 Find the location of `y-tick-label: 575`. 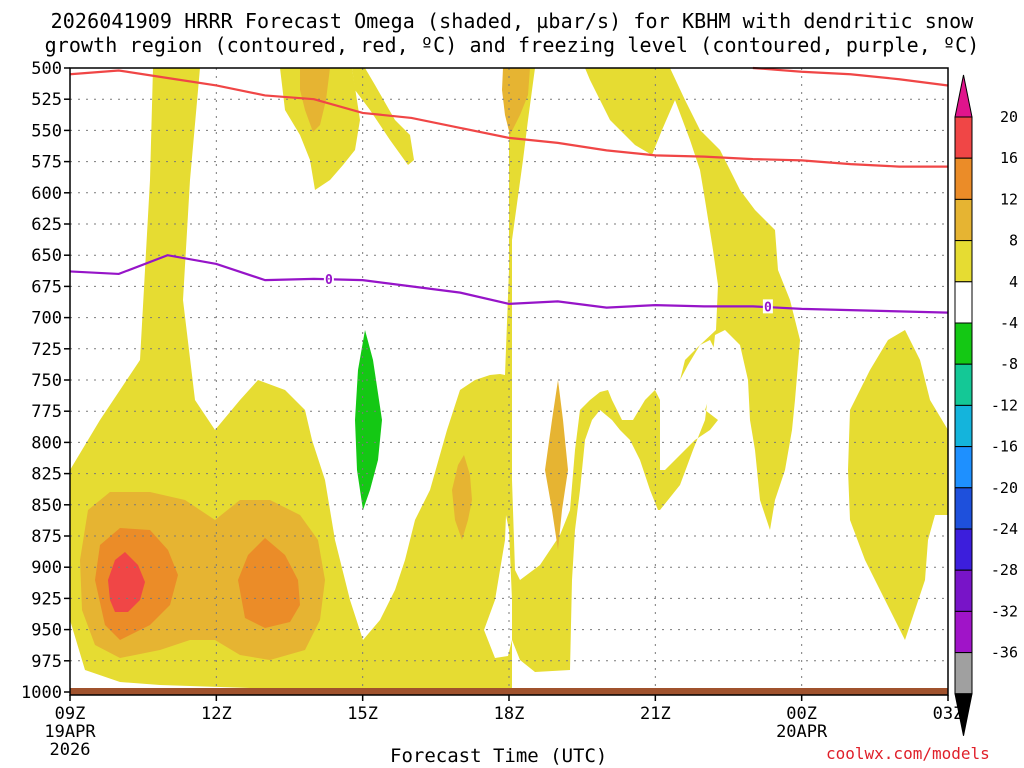

y-tick-label: 575 is located at coordinates (46, 163).